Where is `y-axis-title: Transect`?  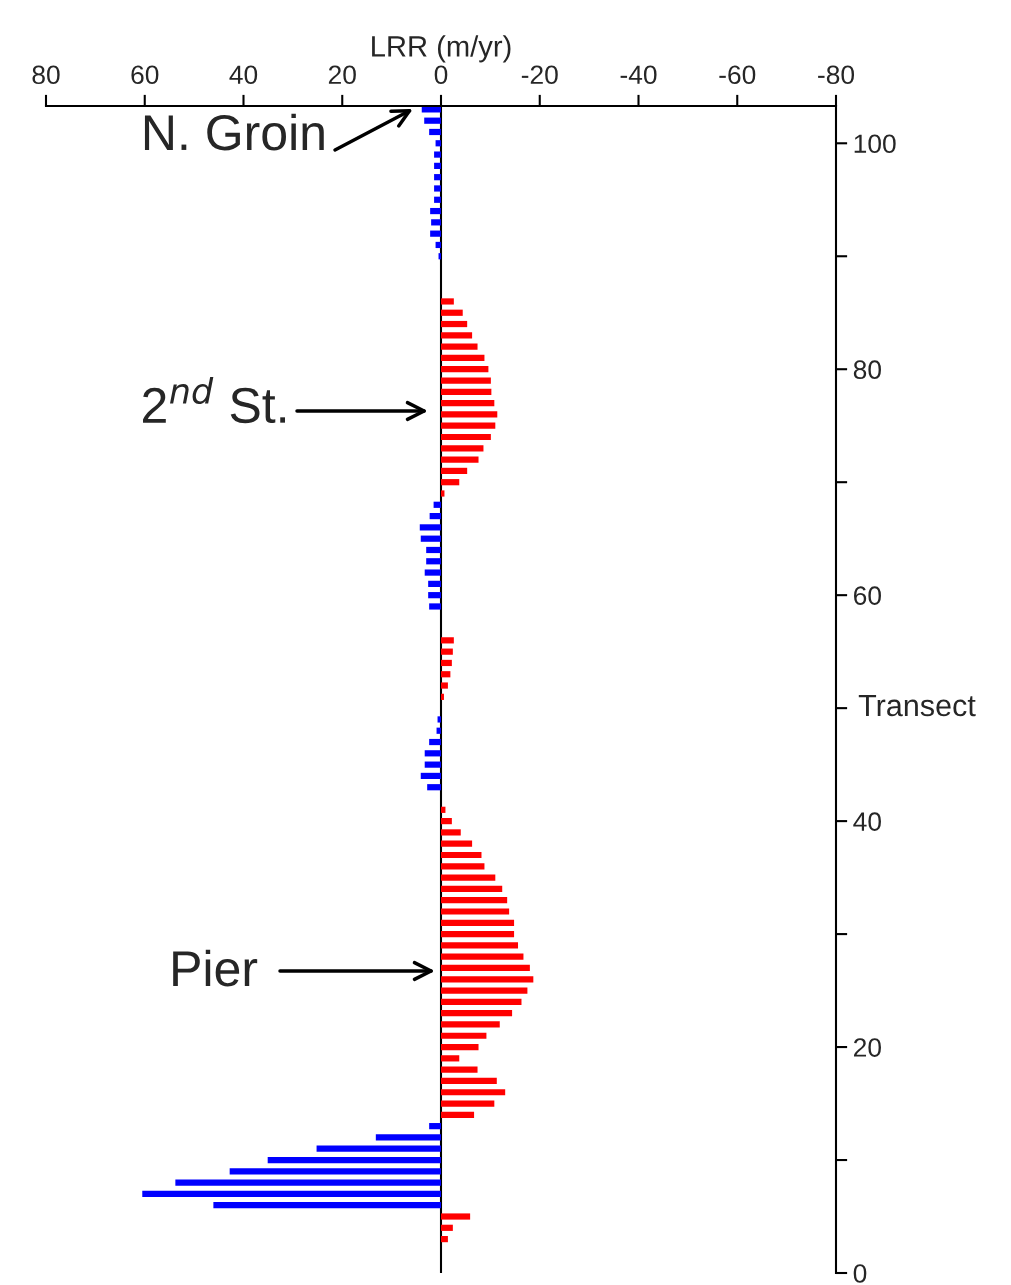 y-axis-title: Transect is located at coordinates (917, 706).